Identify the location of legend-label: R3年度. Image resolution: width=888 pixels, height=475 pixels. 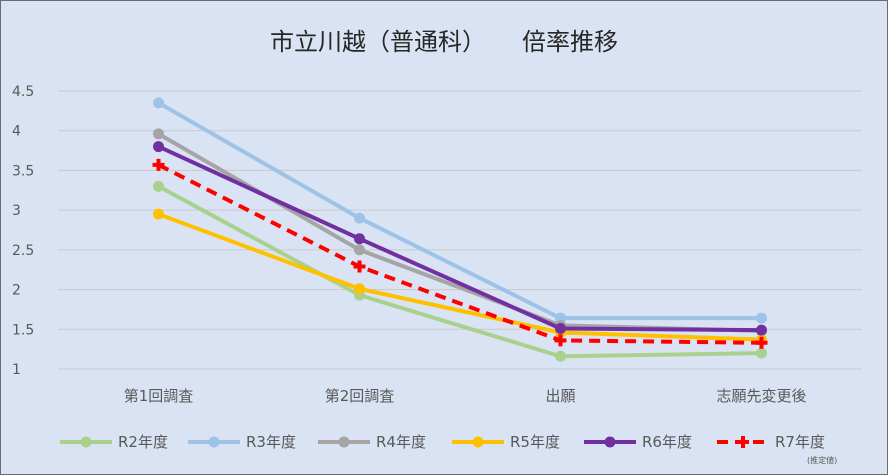
(271, 442).